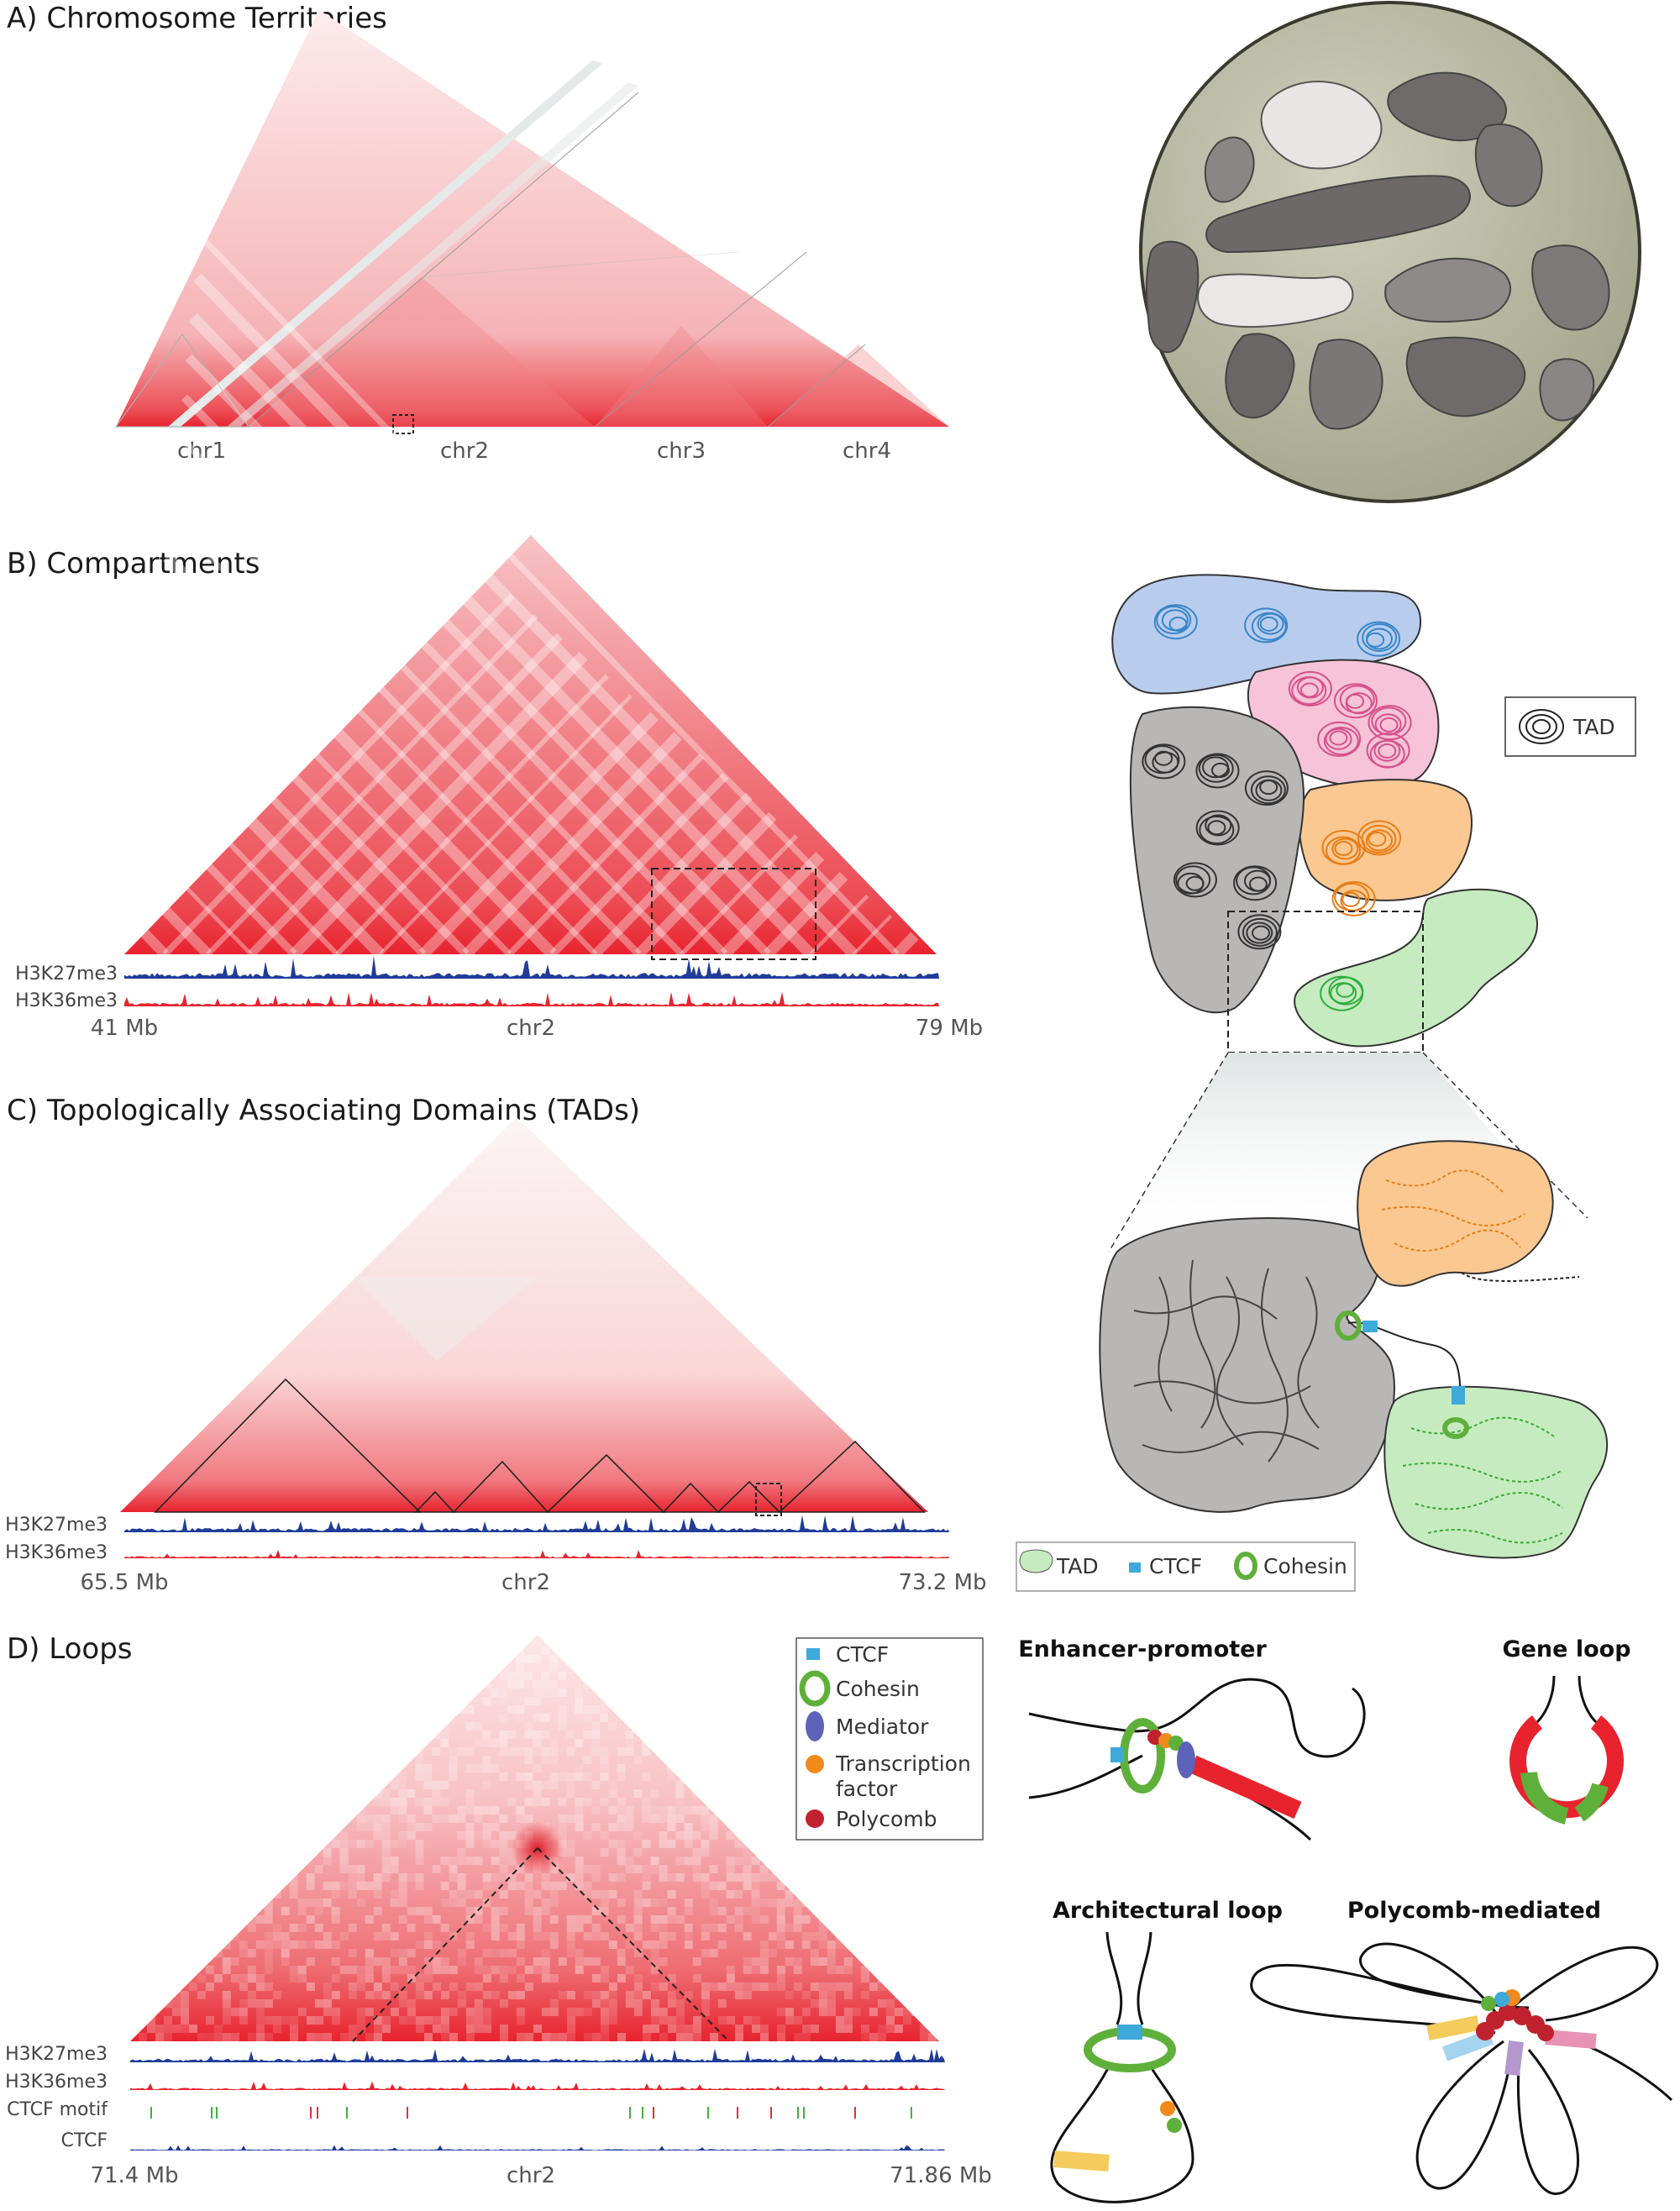 The height and width of the screenshot is (2211, 1680). I want to click on c-track-h3k36, so click(536, 1553).